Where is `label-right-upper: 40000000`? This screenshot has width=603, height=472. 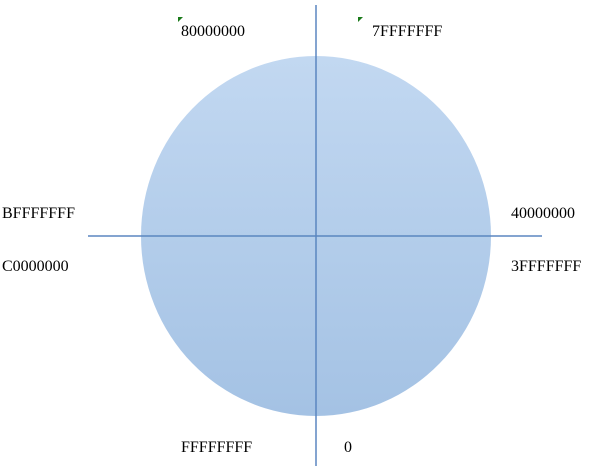 label-right-upper: 40000000 is located at coordinates (543, 213).